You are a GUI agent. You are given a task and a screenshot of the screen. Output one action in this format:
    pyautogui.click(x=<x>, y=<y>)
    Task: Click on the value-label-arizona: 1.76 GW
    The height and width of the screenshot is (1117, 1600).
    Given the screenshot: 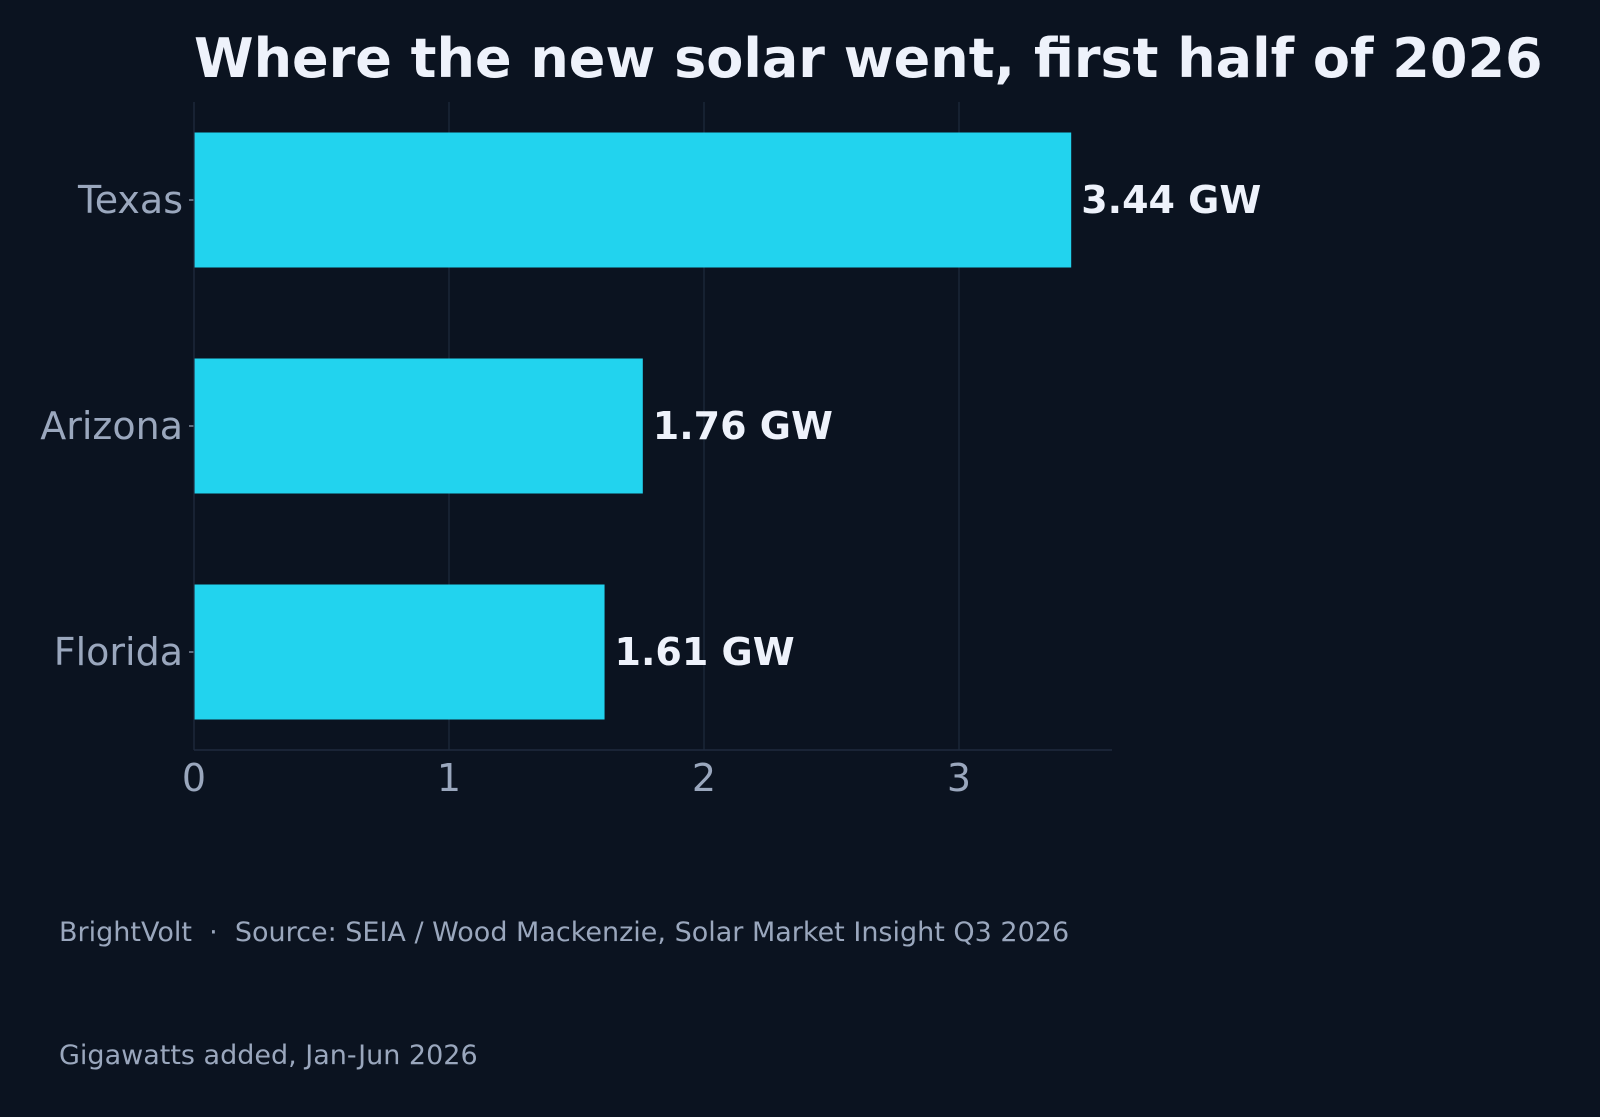 What is the action you would take?
    pyautogui.click(x=743, y=426)
    